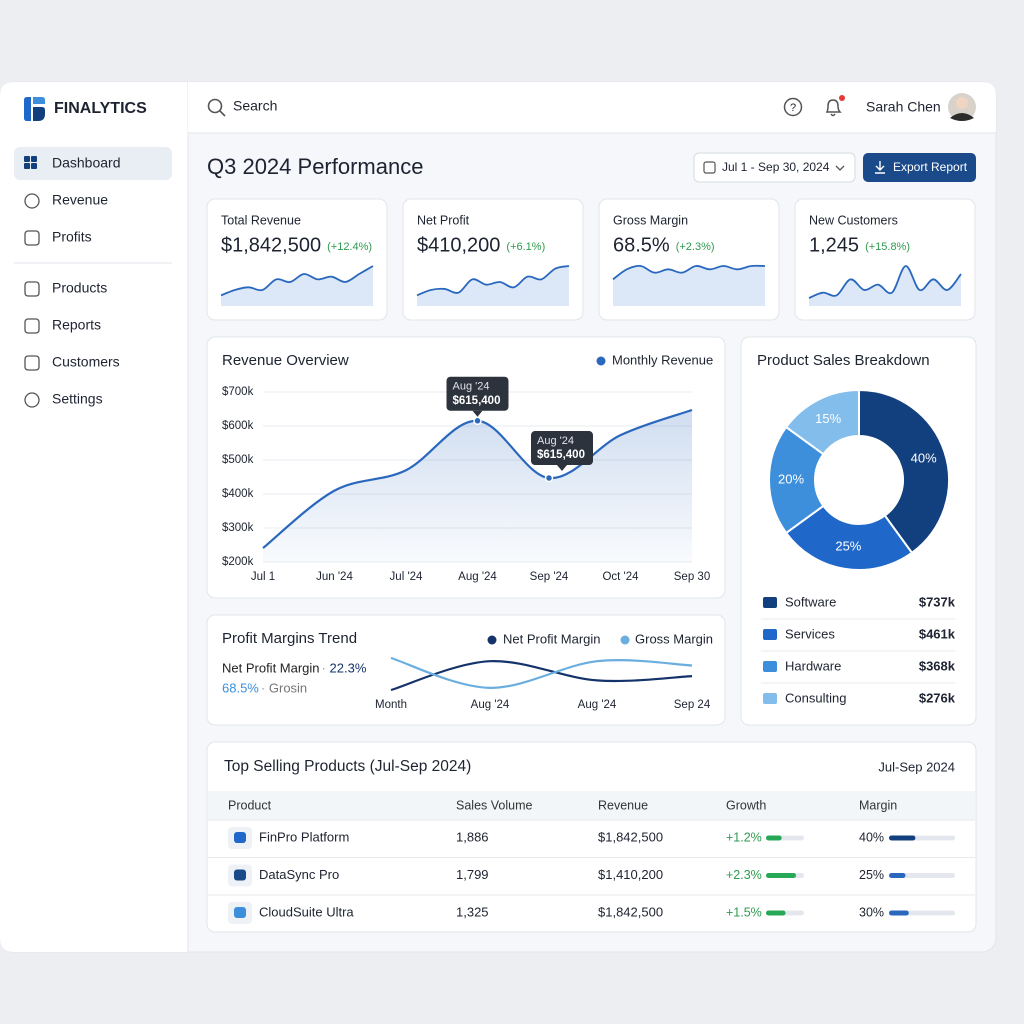 This screenshot has height=1024, width=1024. What do you see at coordinates (315, 166) in the screenshot?
I see `page-title: Q3 2024 Performance` at bounding box center [315, 166].